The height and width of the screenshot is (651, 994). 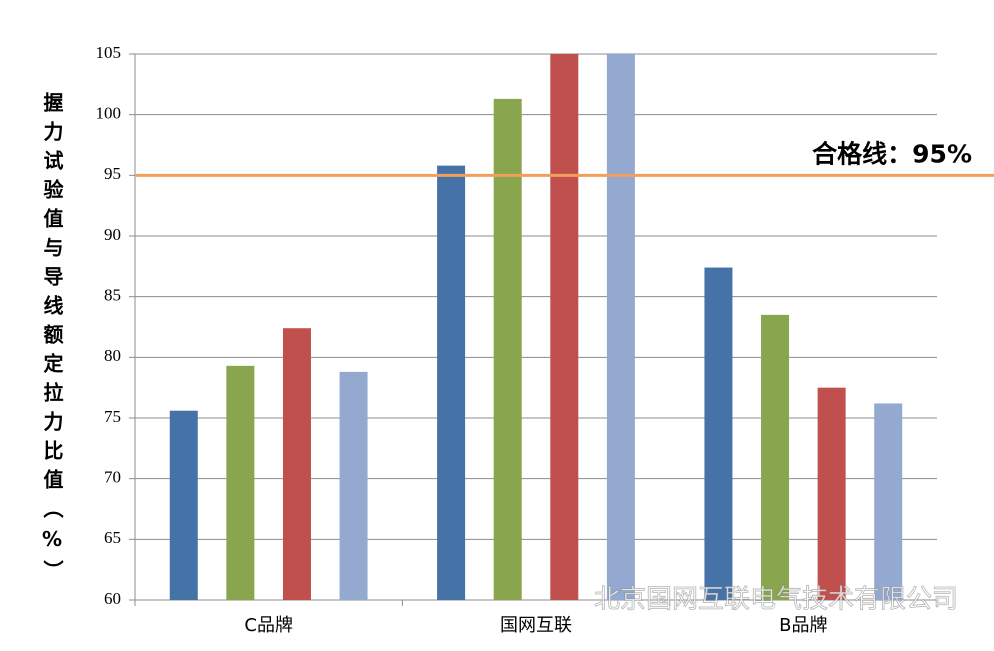 What do you see at coordinates (112, 355) in the screenshot?
I see `y-tick-label: 80` at bounding box center [112, 355].